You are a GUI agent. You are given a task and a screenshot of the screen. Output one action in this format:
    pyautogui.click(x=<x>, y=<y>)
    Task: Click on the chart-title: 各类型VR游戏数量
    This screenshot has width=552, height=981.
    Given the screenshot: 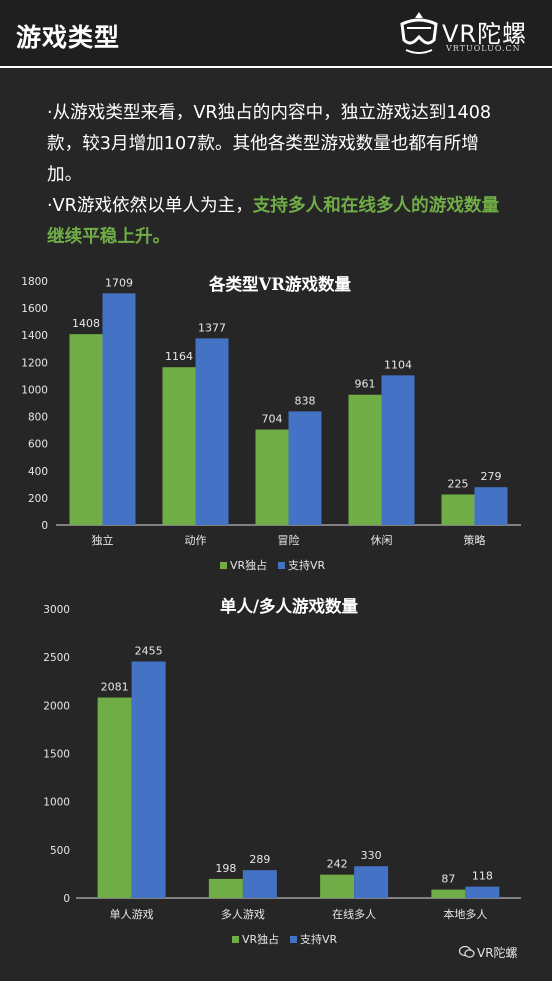 What is the action you would take?
    pyautogui.click(x=280, y=284)
    